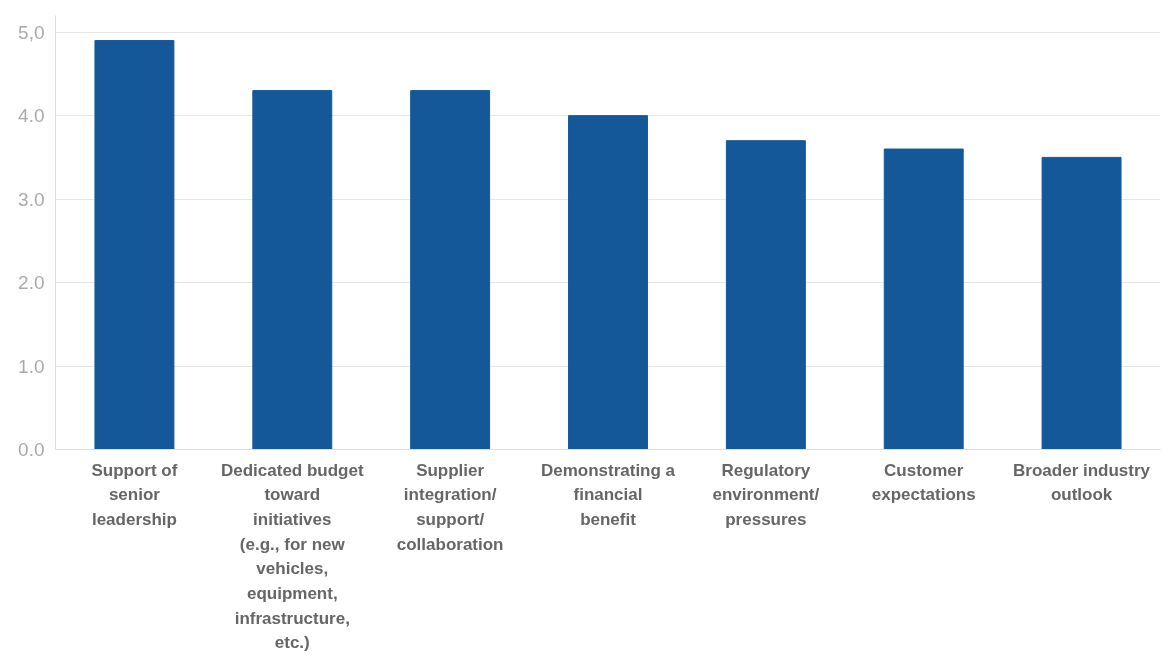 Image resolution: width=1170 pixels, height=660 pixels. Describe the element at coordinates (31, 366) in the screenshot. I see `y-tick-label: 1.0` at that location.